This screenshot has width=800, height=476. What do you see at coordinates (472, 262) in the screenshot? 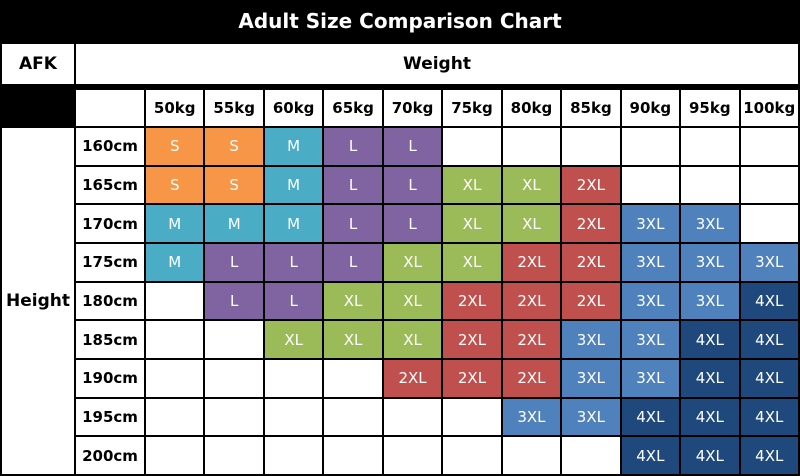
I see `size-cell-175cm-75kg: XL` at bounding box center [472, 262].